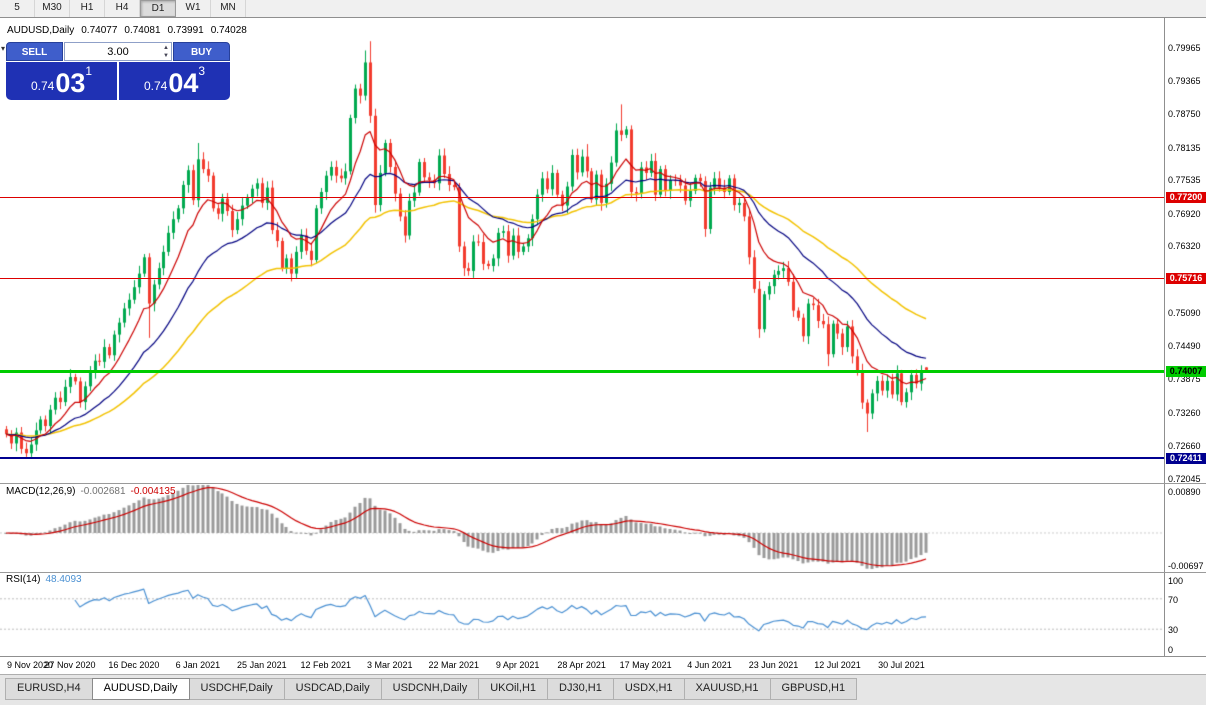 The height and width of the screenshot is (705, 1206). What do you see at coordinates (603, 9) in the screenshot?
I see `timeframe-toolbar: 5 M30 H1 H4 D1 W1 MN` at bounding box center [603, 9].